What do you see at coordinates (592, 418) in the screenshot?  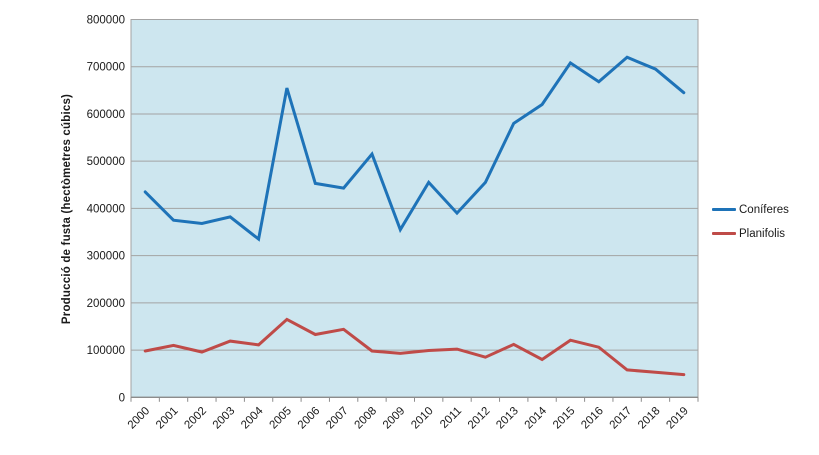 I see `x-tick-label: 2016` at bounding box center [592, 418].